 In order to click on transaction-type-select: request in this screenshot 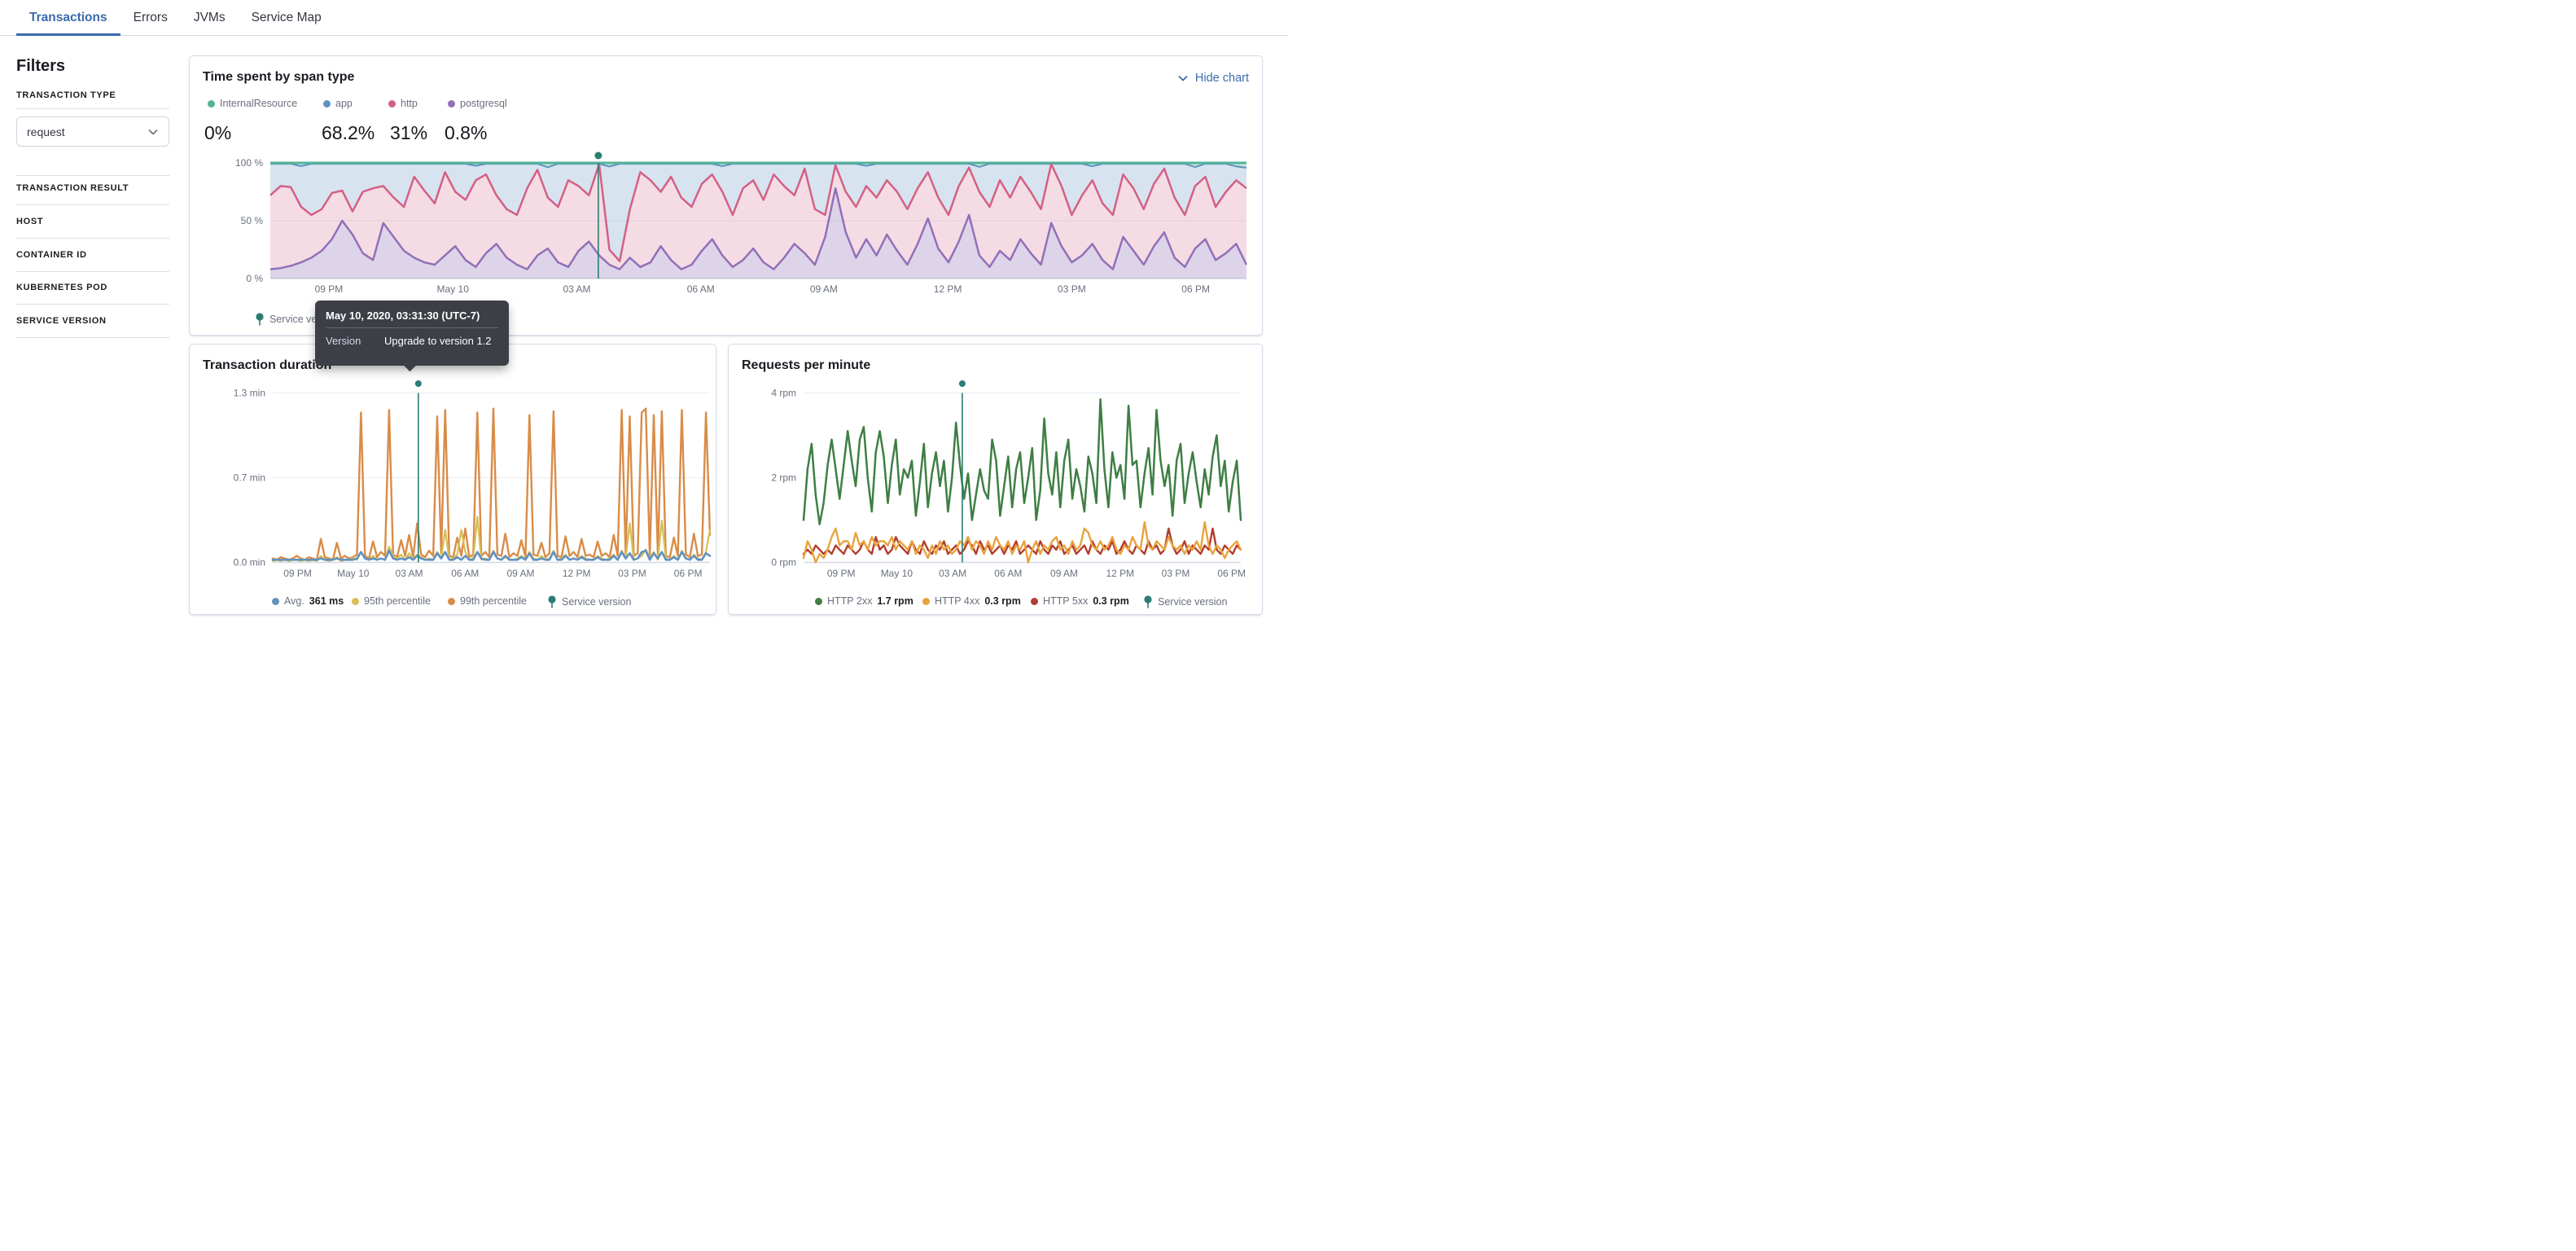, I will do `click(92, 131)`.